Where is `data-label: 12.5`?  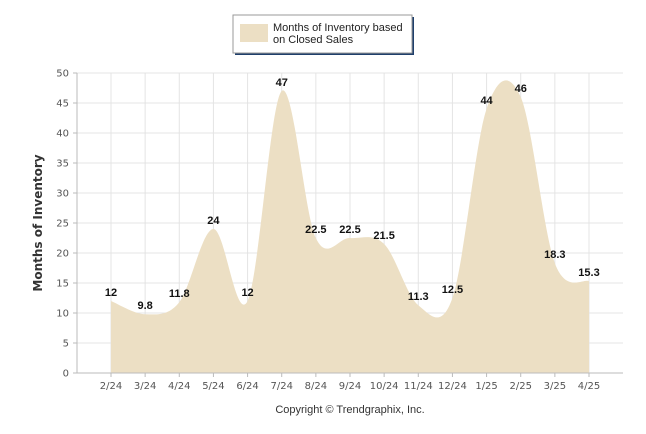
data-label: 12.5 is located at coordinates (452, 290).